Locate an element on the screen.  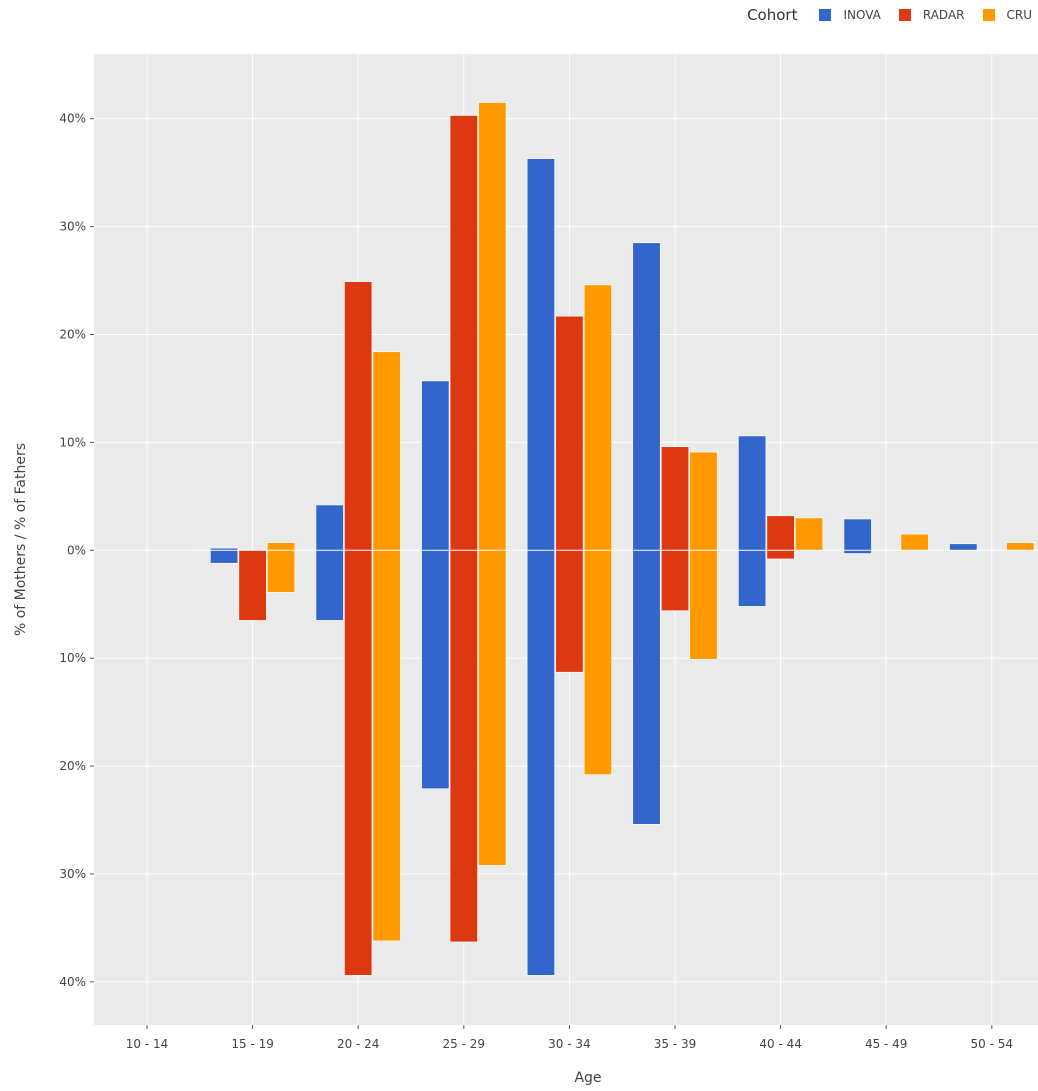
x-tick-label: 20 - 24 is located at coordinates (358, 1044).